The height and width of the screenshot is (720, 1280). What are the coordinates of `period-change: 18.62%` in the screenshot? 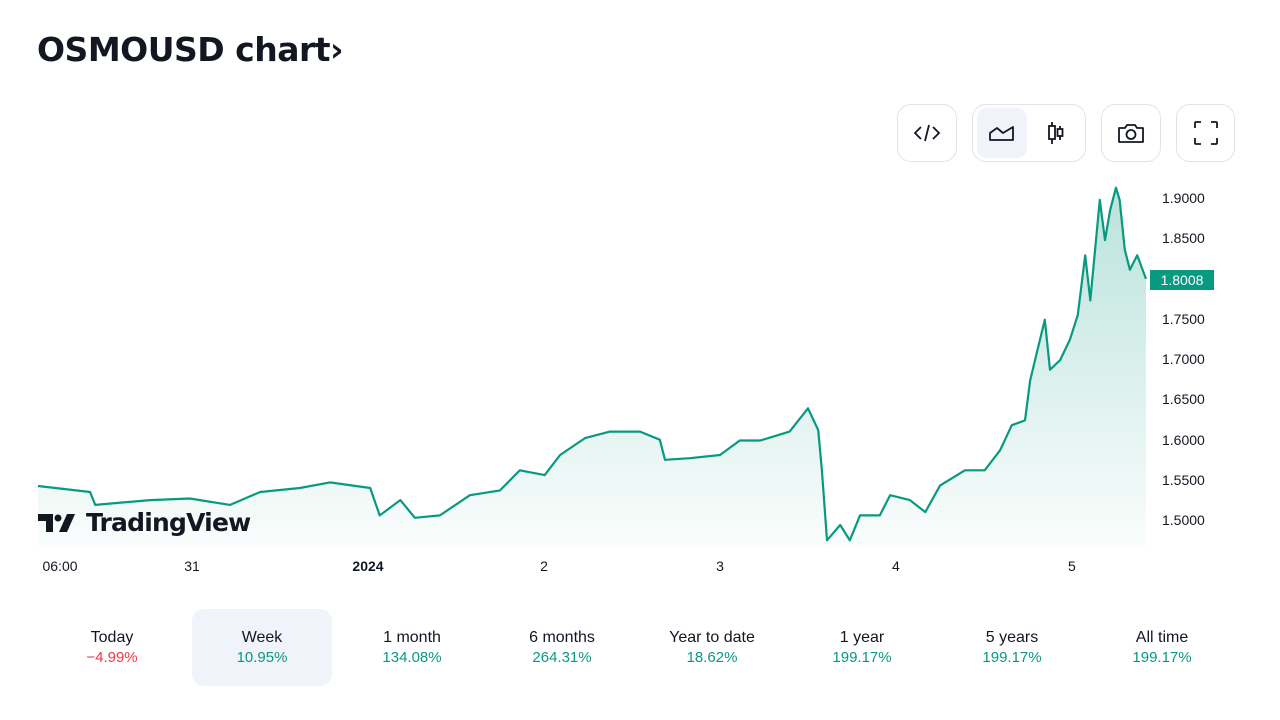 It's located at (712, 657).